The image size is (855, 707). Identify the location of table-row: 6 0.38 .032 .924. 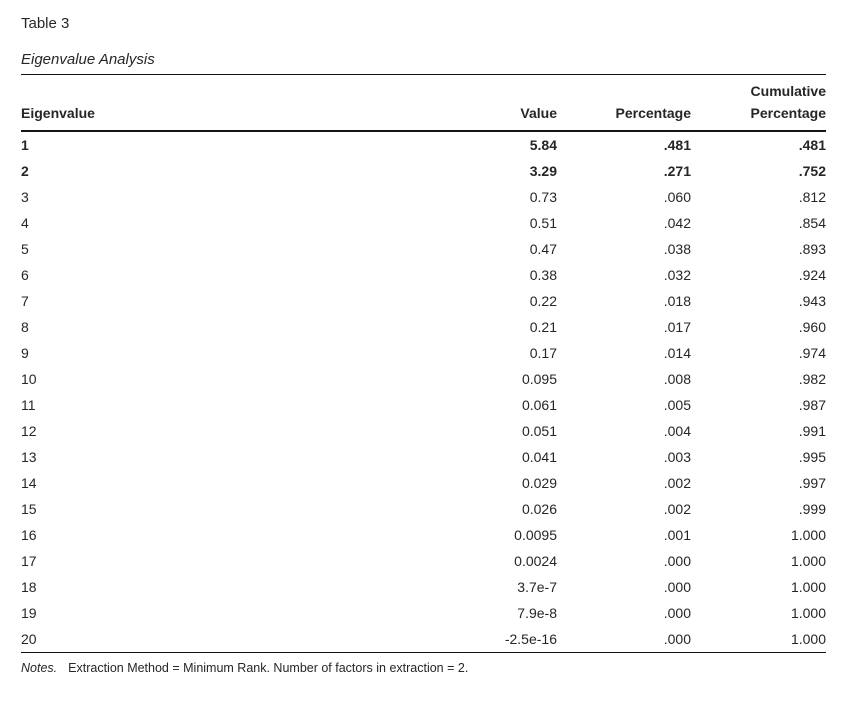
(423, 275).